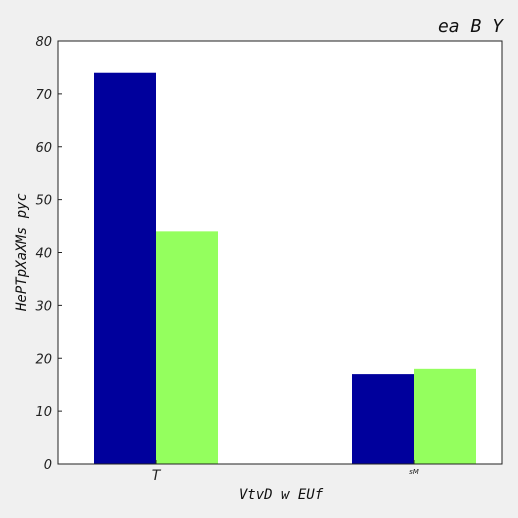 Image resolution: width=518 pixels, height=518 pixels. I want to click on y-tick-label: 40, so click(43, 254).